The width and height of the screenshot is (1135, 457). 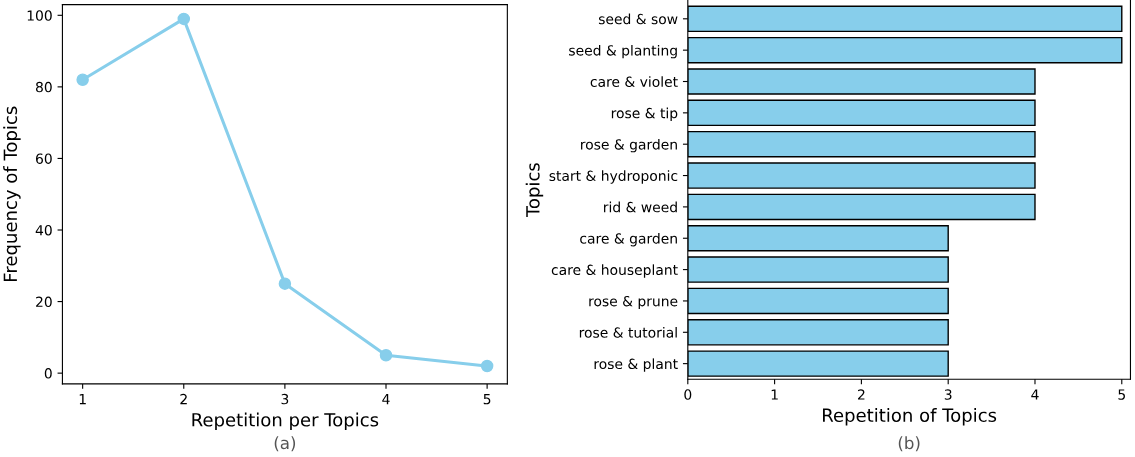 What do you see at coordinates (688, 394) in the screenshot?
I see `x-tick-label: 0` at bounding box center [688, 394].